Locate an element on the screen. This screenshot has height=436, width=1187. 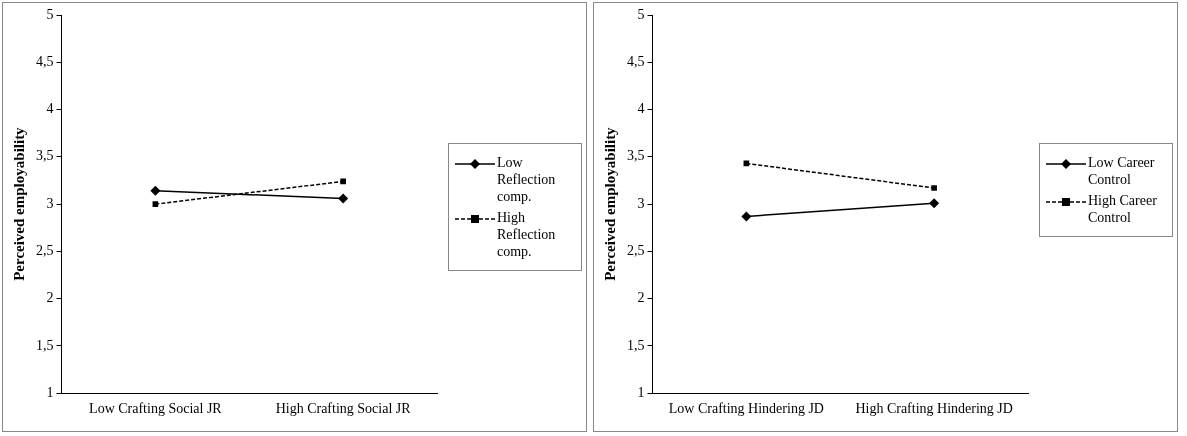
legend-label: Low Career Control is located at coordinates (1122, 171).